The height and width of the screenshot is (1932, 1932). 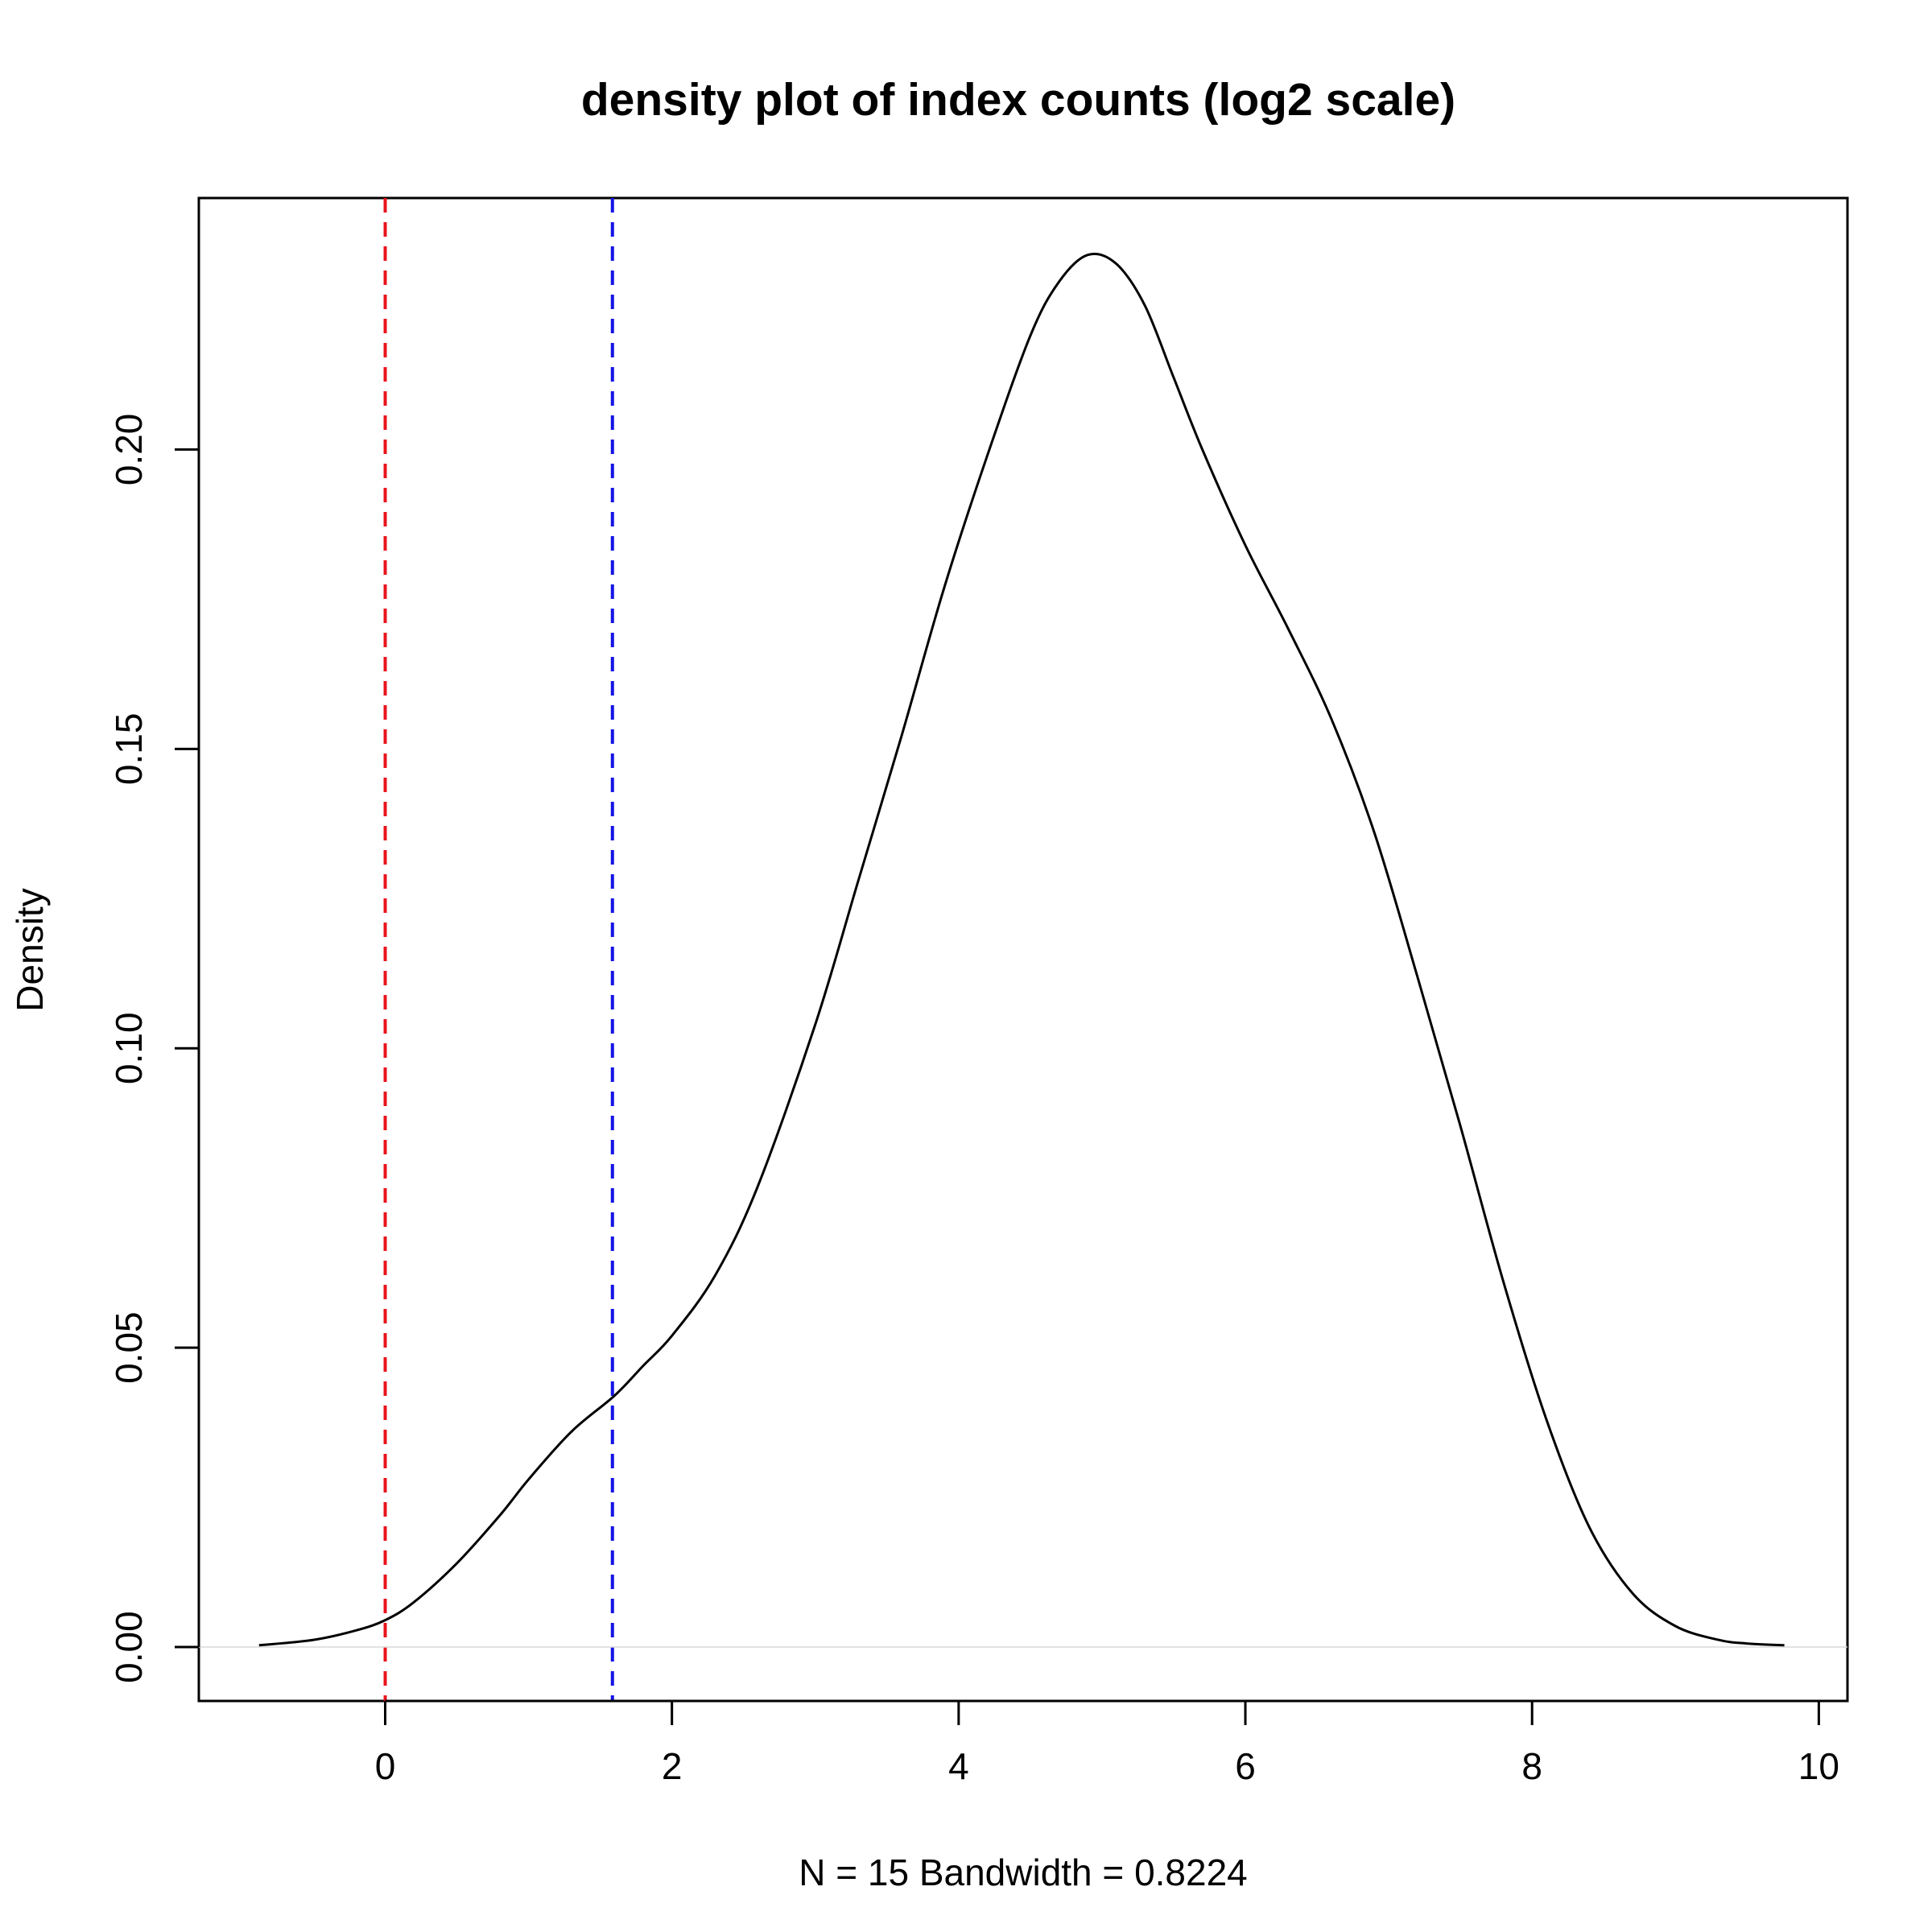 I want to click on y-tick-label: 0.20, so click(x=129, y=450).